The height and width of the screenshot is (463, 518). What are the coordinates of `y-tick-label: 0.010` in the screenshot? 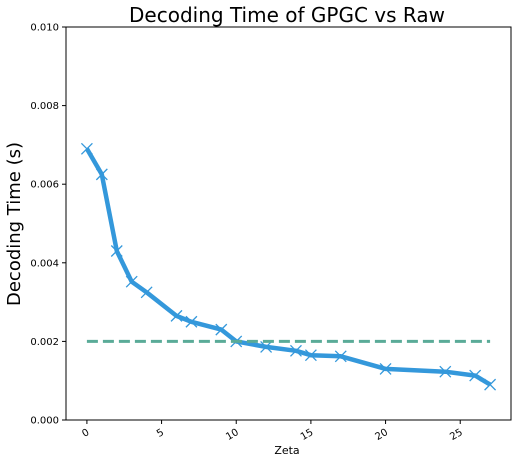 It's located at (44, 28).